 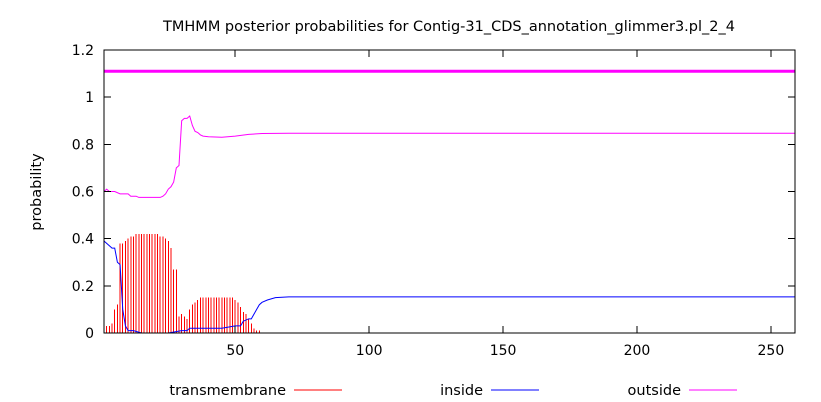 What do you see at coordinates (655, 391) in the screenshot?
I see `legend-label-outside: outside` at bounding box center [655, 391].